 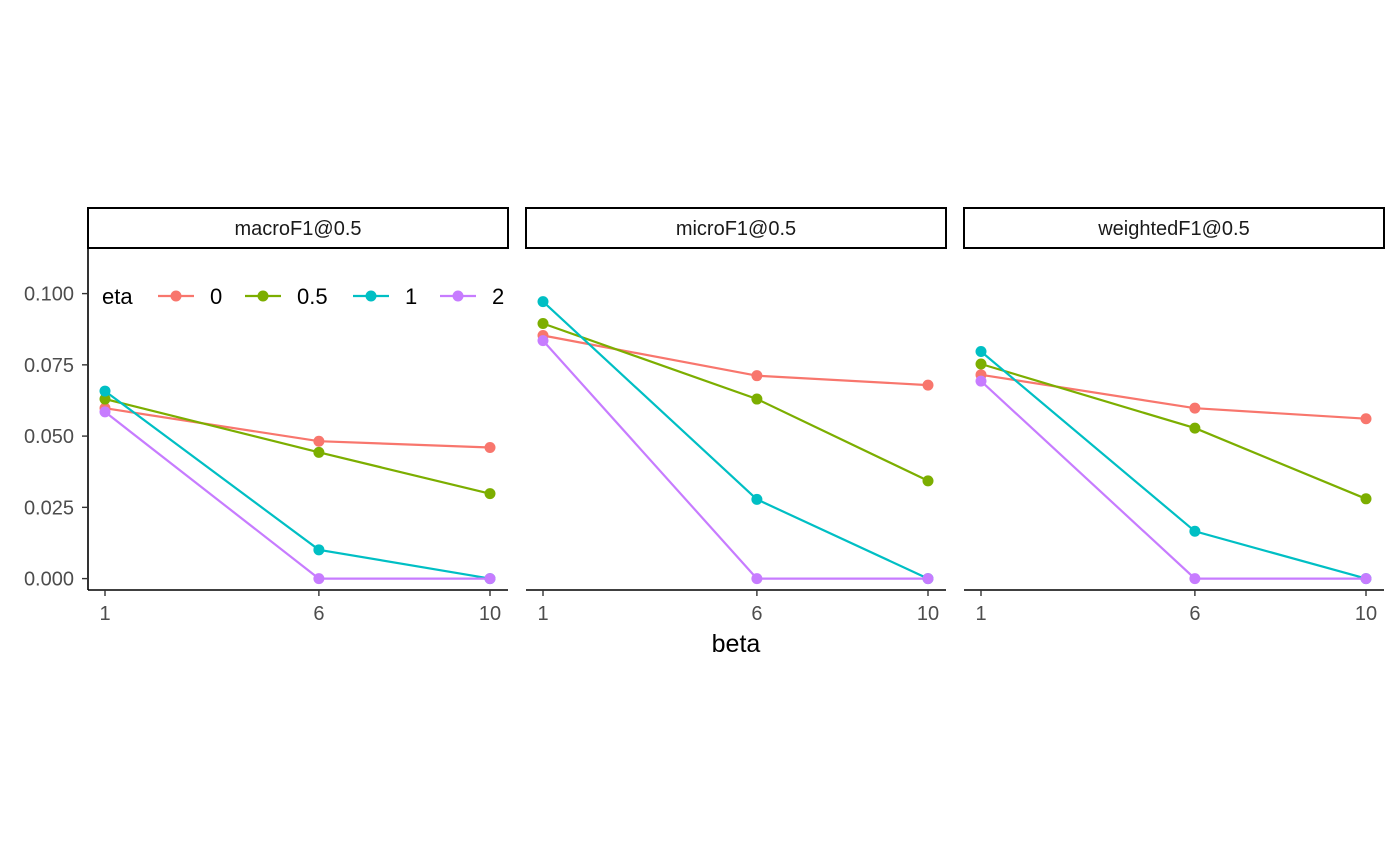 I want to click on legend-item: 2, so click(x=472, y=296).